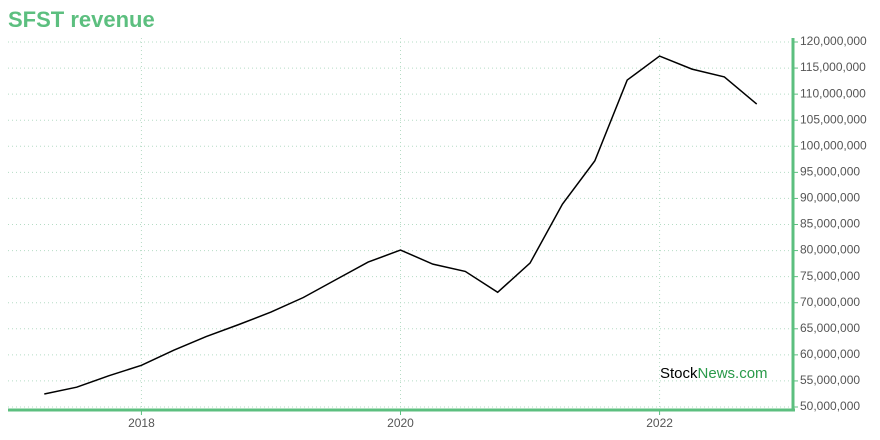 This screenshot has width=880, height=440. I want to click on y-tick-label: 65,000,000, so click(830, 328).